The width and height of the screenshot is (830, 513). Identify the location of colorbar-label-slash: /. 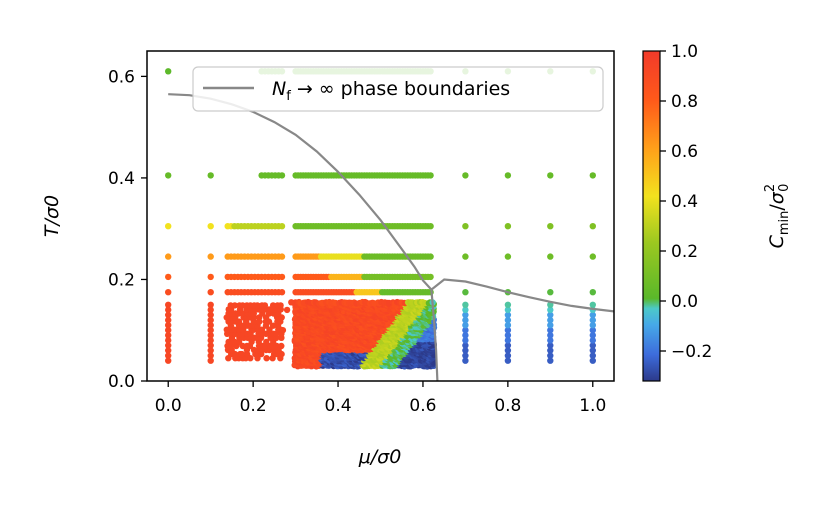
(777, 207).